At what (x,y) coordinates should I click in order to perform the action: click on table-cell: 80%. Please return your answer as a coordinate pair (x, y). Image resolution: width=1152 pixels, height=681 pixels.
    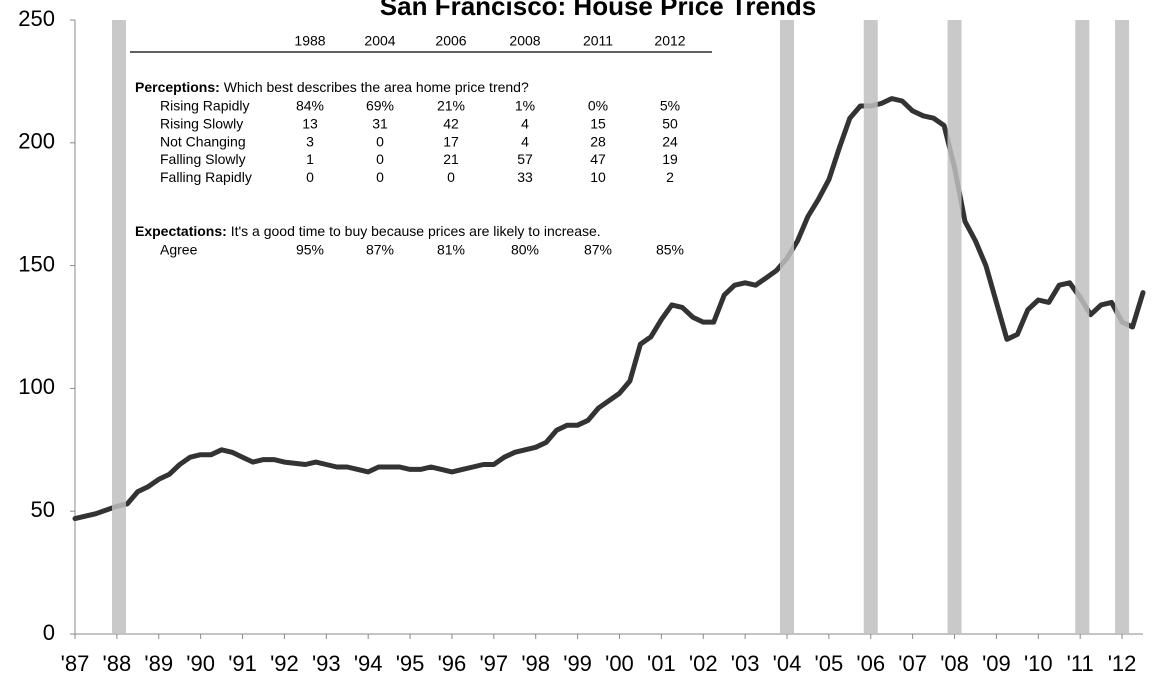
    Looking at the image, I should click on (525, 250).